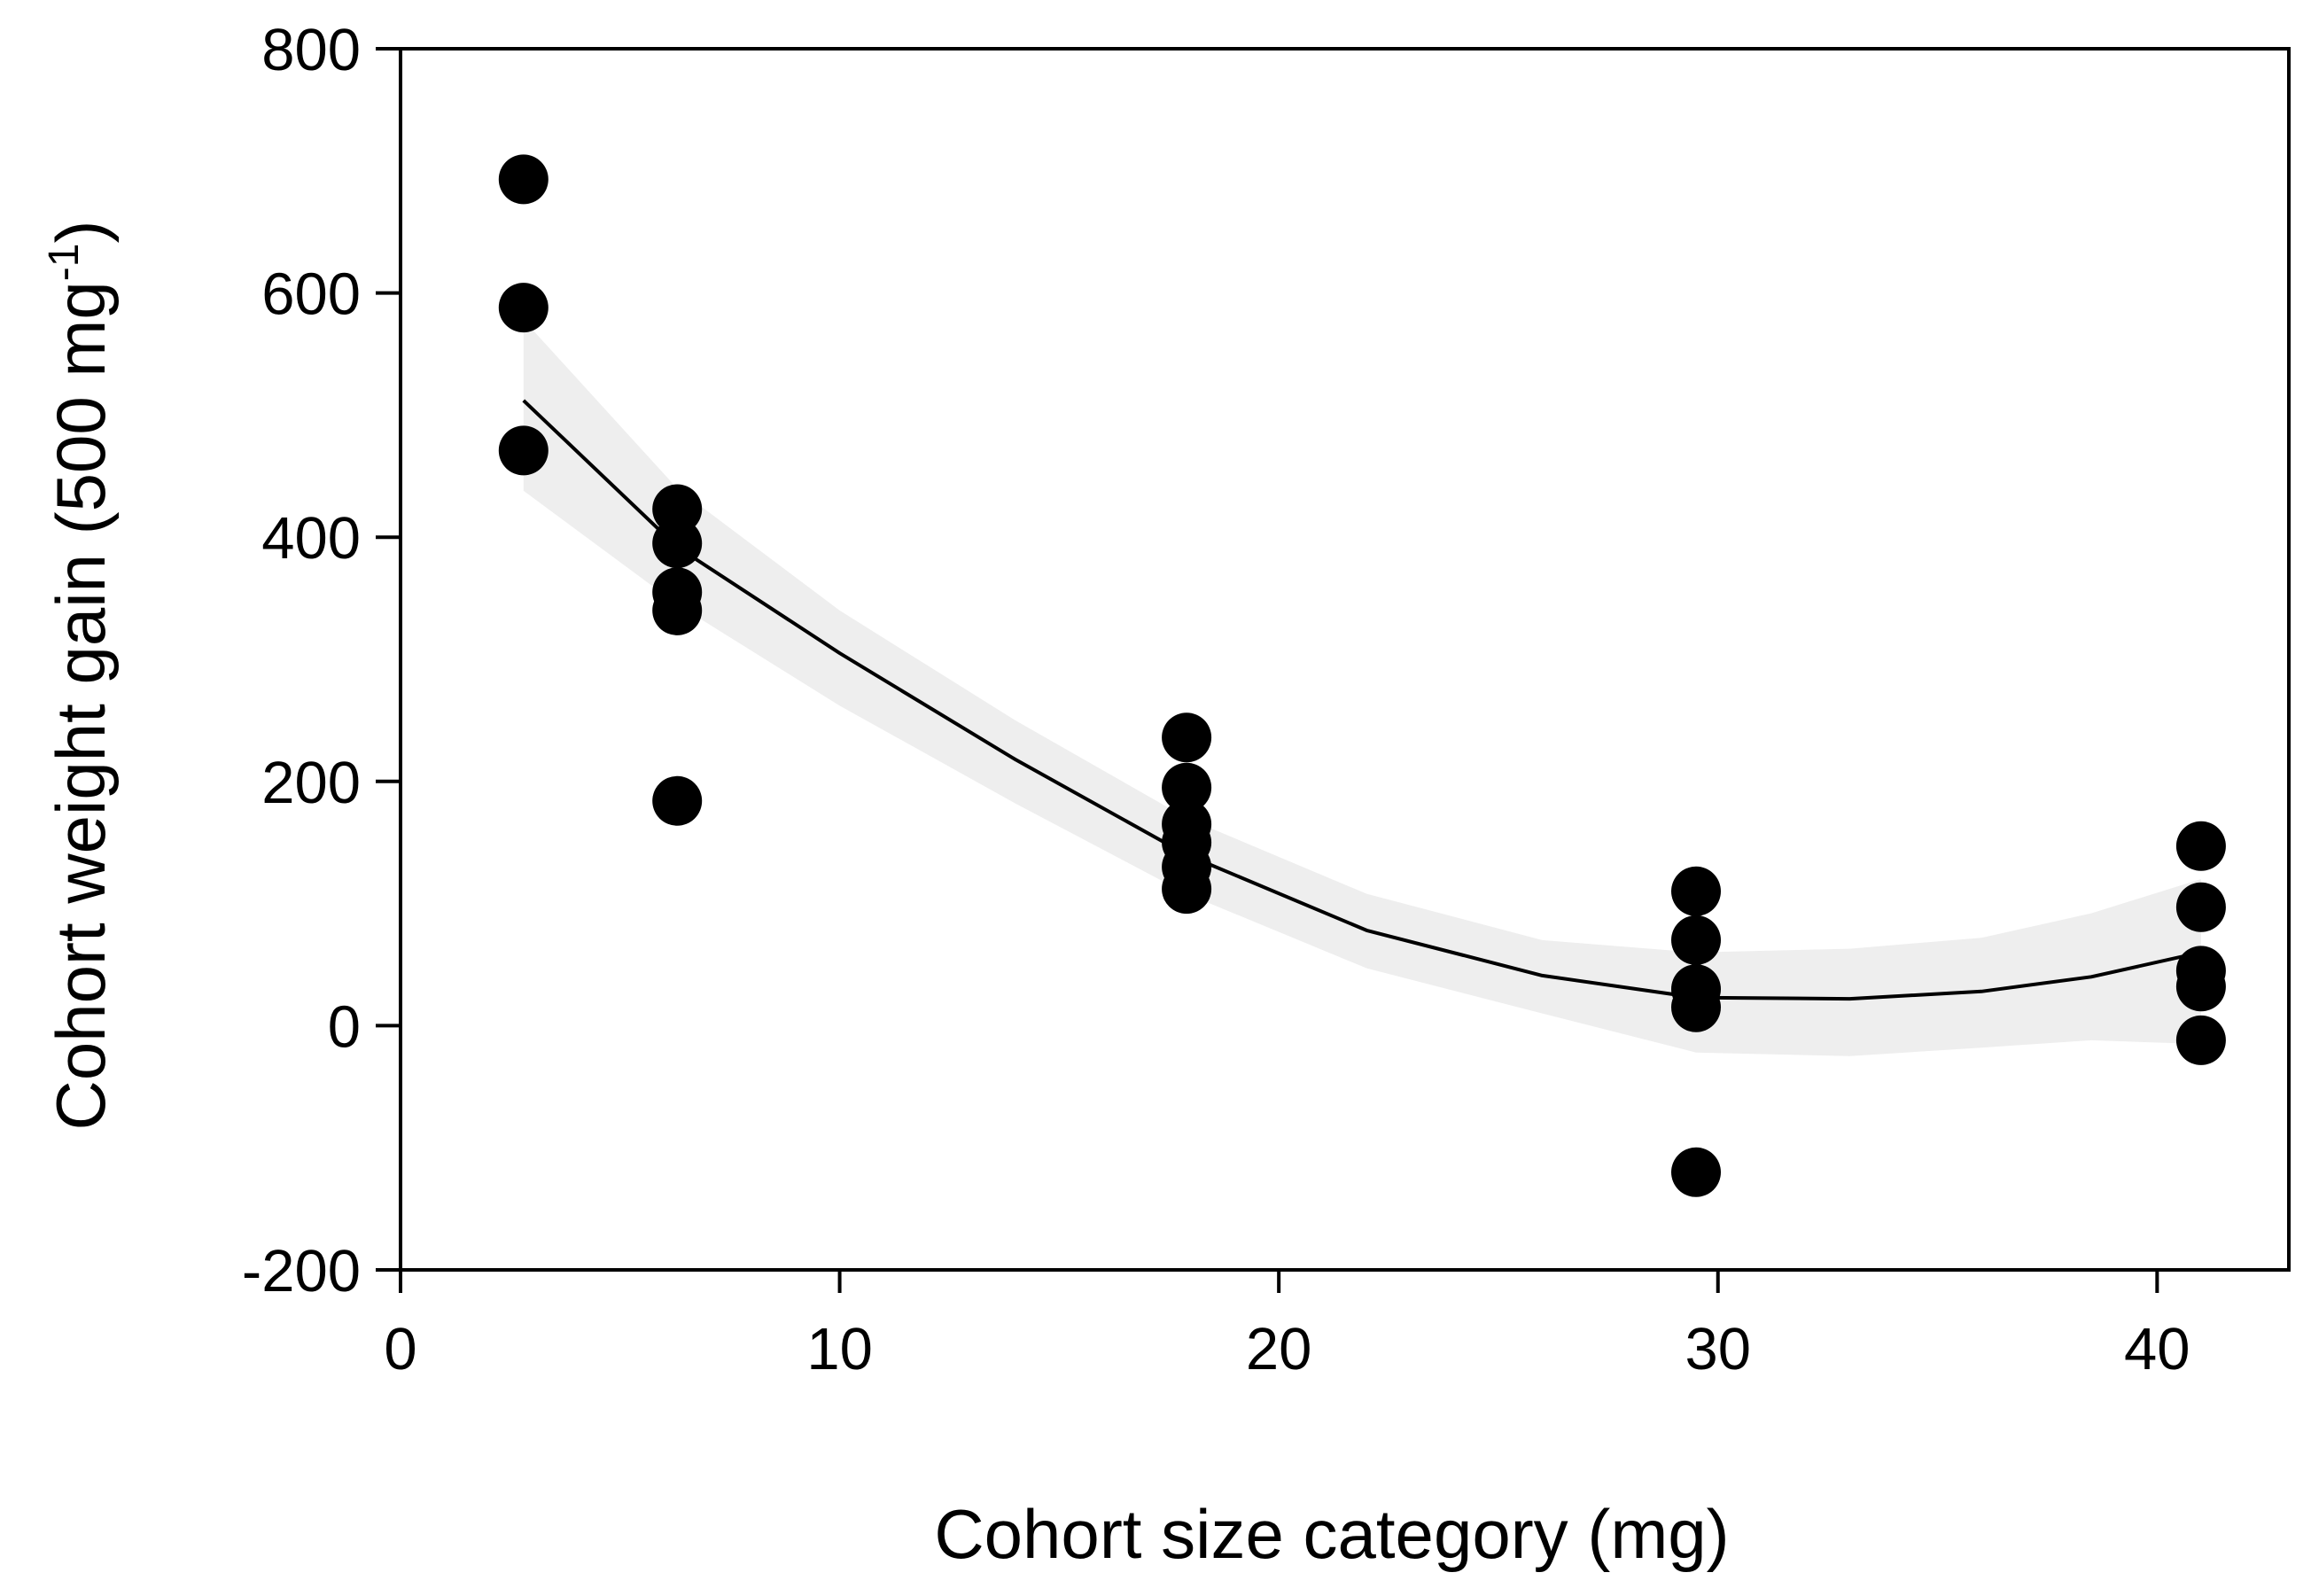 The image size is (2311, 1596). Describe the element at coordinates (1718, 1349) in the screenshot. I see `x-tick-label: 30` at that location.